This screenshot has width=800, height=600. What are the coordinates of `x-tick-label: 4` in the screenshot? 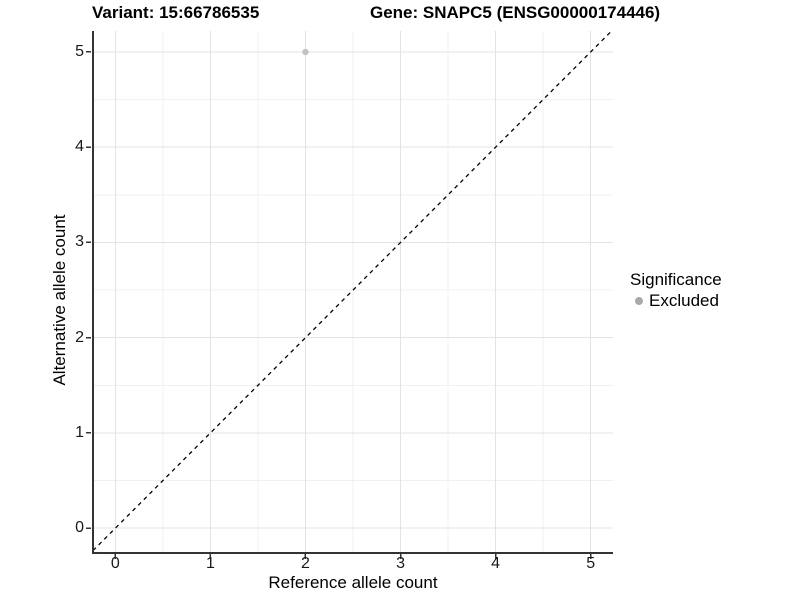 It's located at (496, 563).